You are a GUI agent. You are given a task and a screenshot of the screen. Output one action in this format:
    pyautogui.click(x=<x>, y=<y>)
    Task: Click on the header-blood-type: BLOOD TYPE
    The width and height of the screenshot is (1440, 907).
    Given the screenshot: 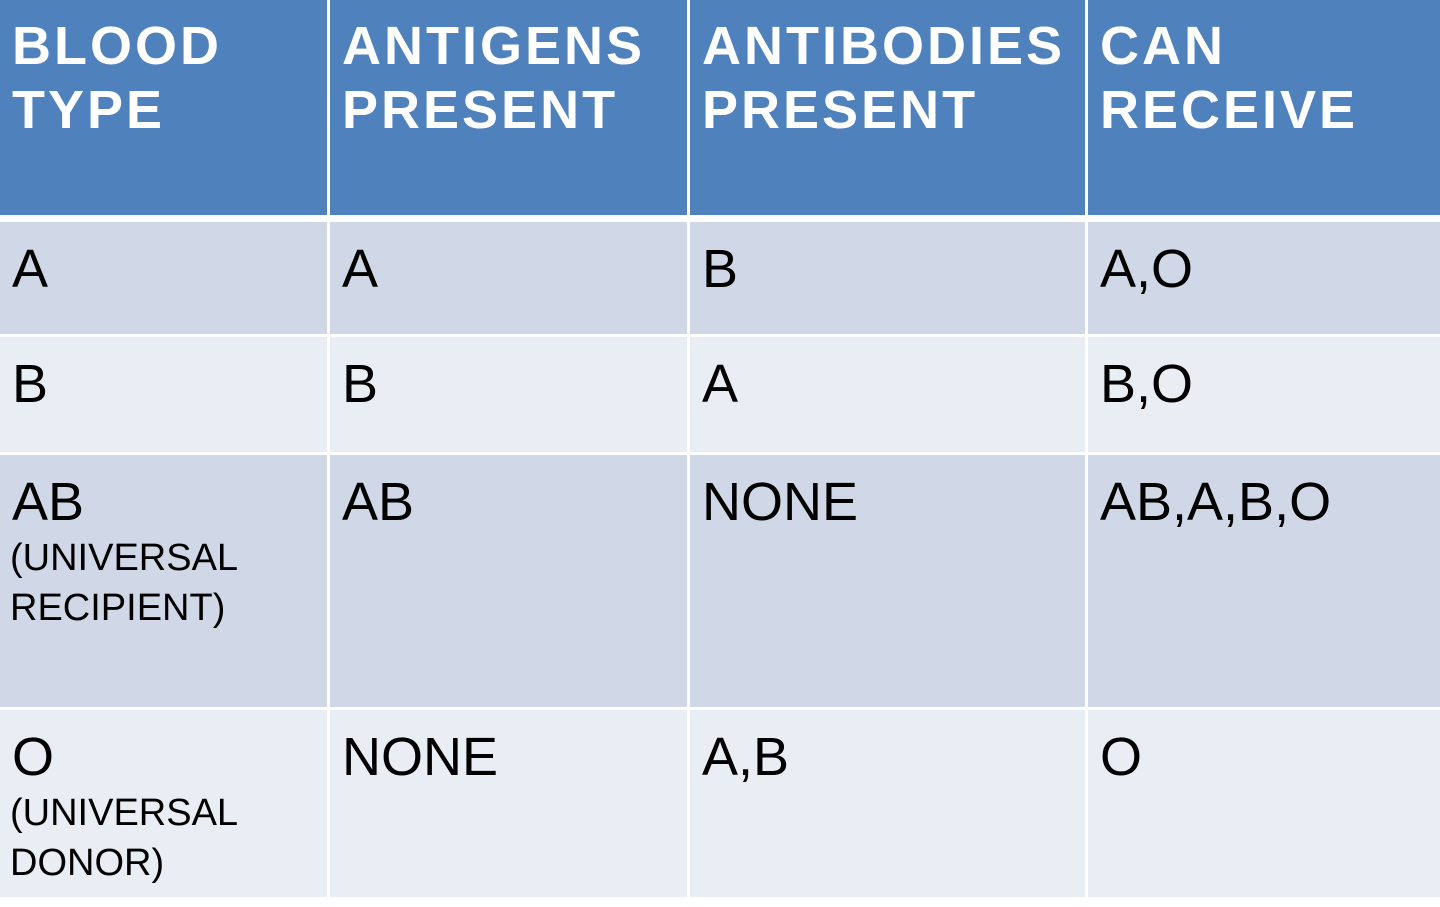 What is the action you would take?
    pyautogui.click(x=165, y=111)
    